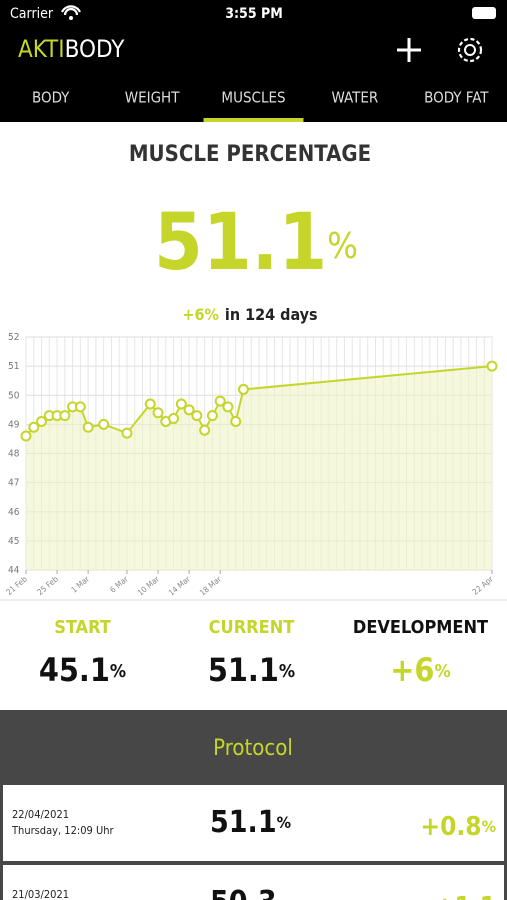 The image size is (507, 900). I want to click on battery, so click(484, 13).